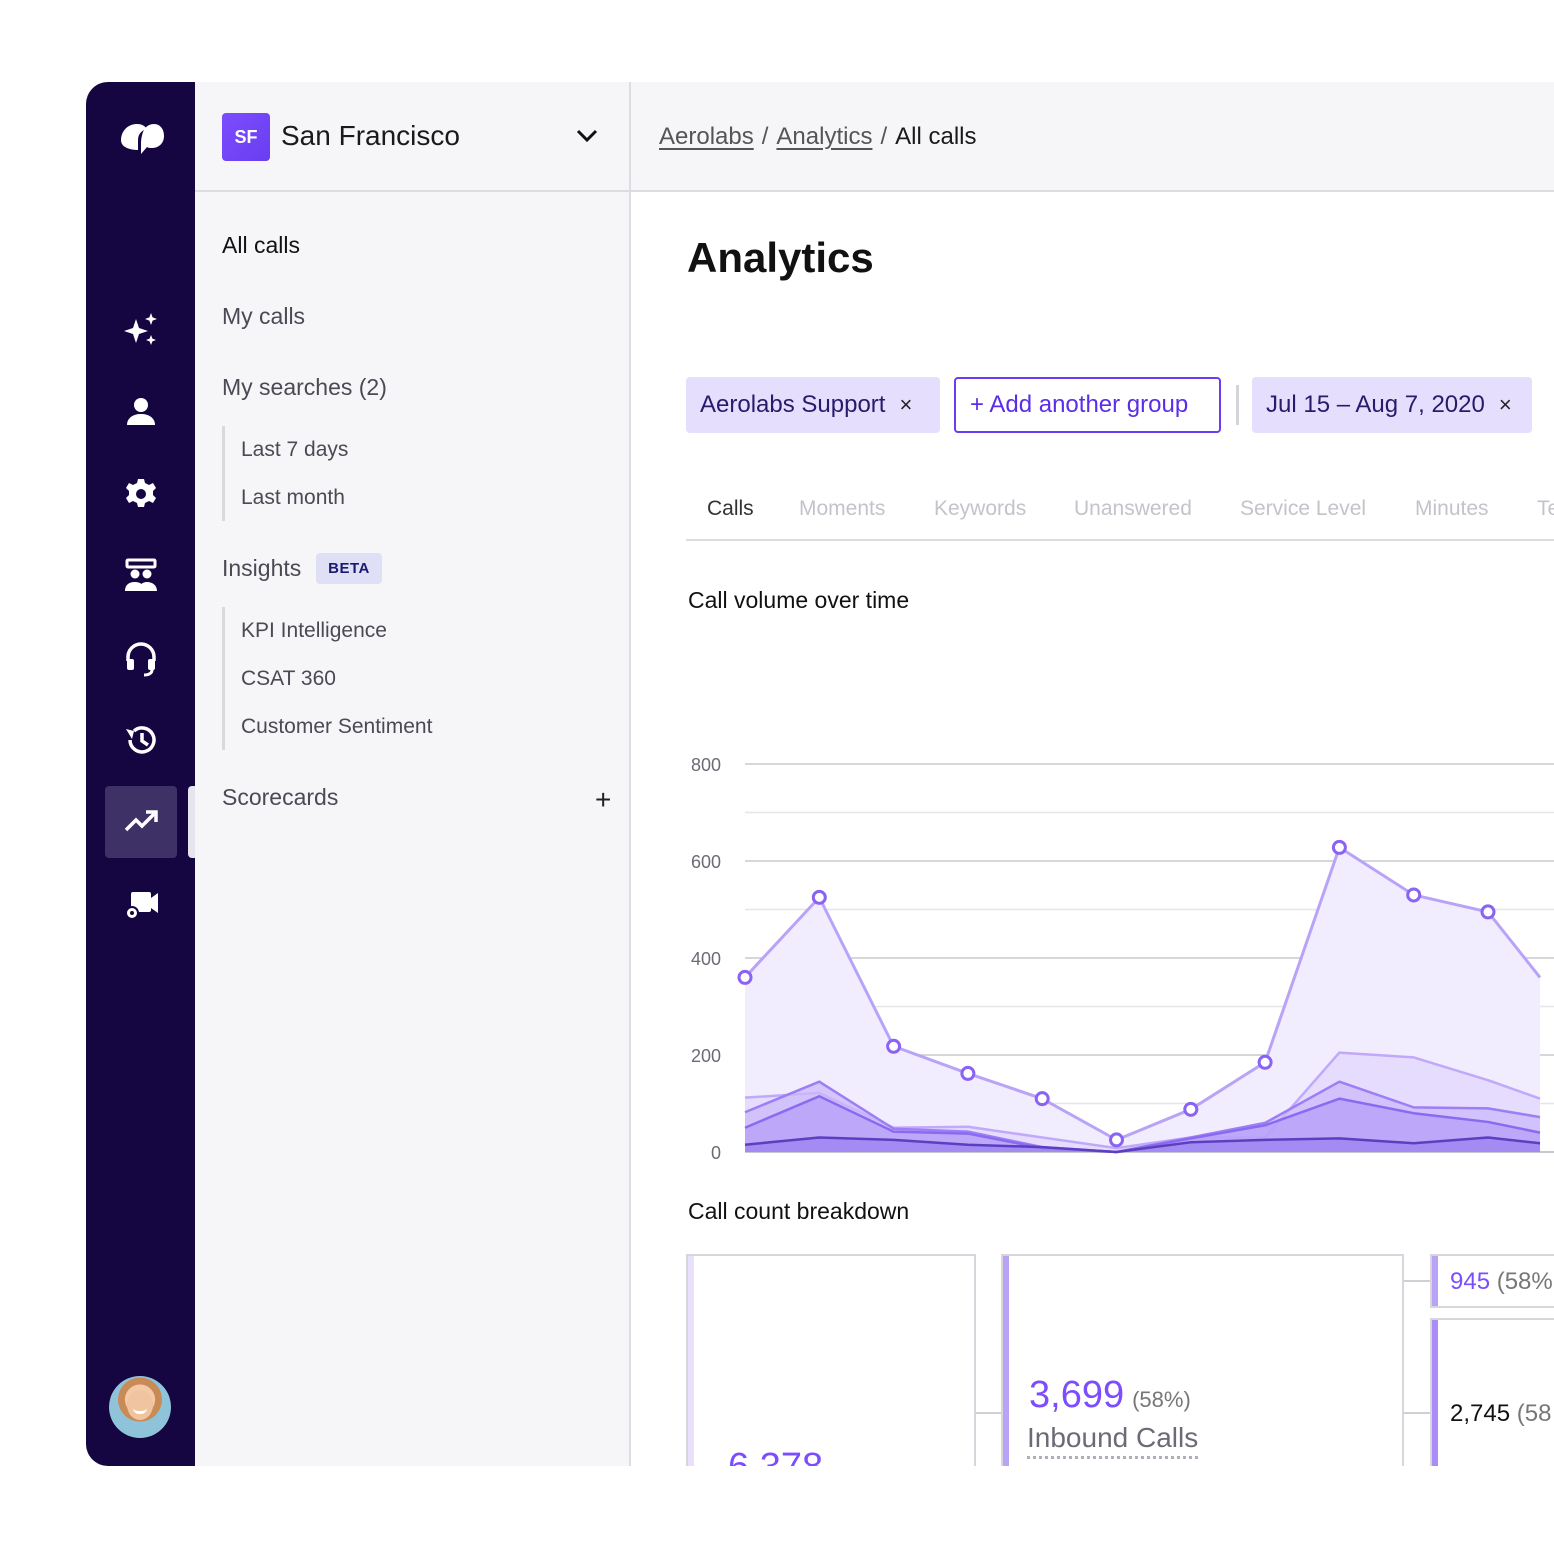 Image resolution: width=1554 pixels, height=1548 pixels. Describe the element at coordinates (140, 1407) in the screenshot. I see `avatar` at that location.